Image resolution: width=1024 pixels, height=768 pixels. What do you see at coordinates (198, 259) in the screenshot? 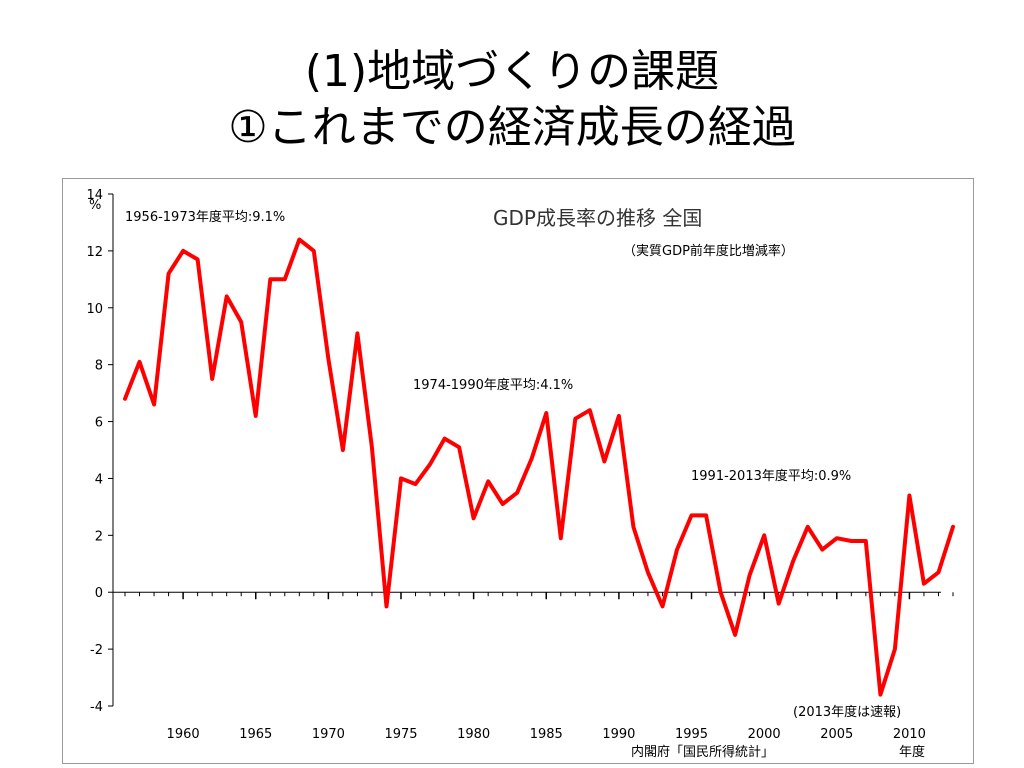
I see `data-point-1961` at bounding box center [198, 259].